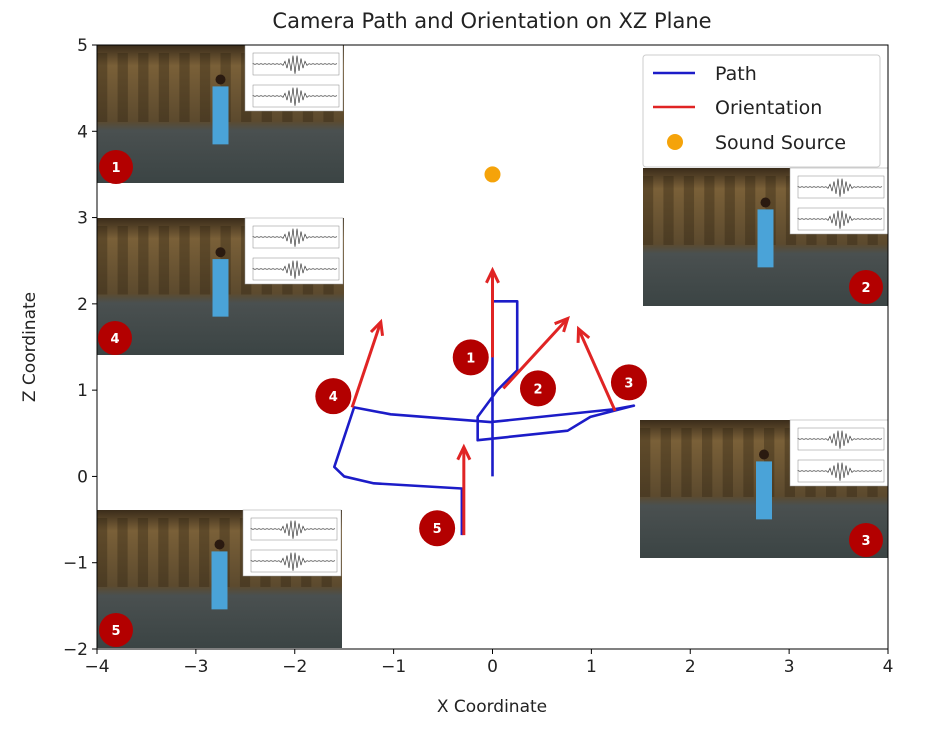 This screenshot has height=730, width=934. I want to click on position-marker-label: 1, so click(470, 358).